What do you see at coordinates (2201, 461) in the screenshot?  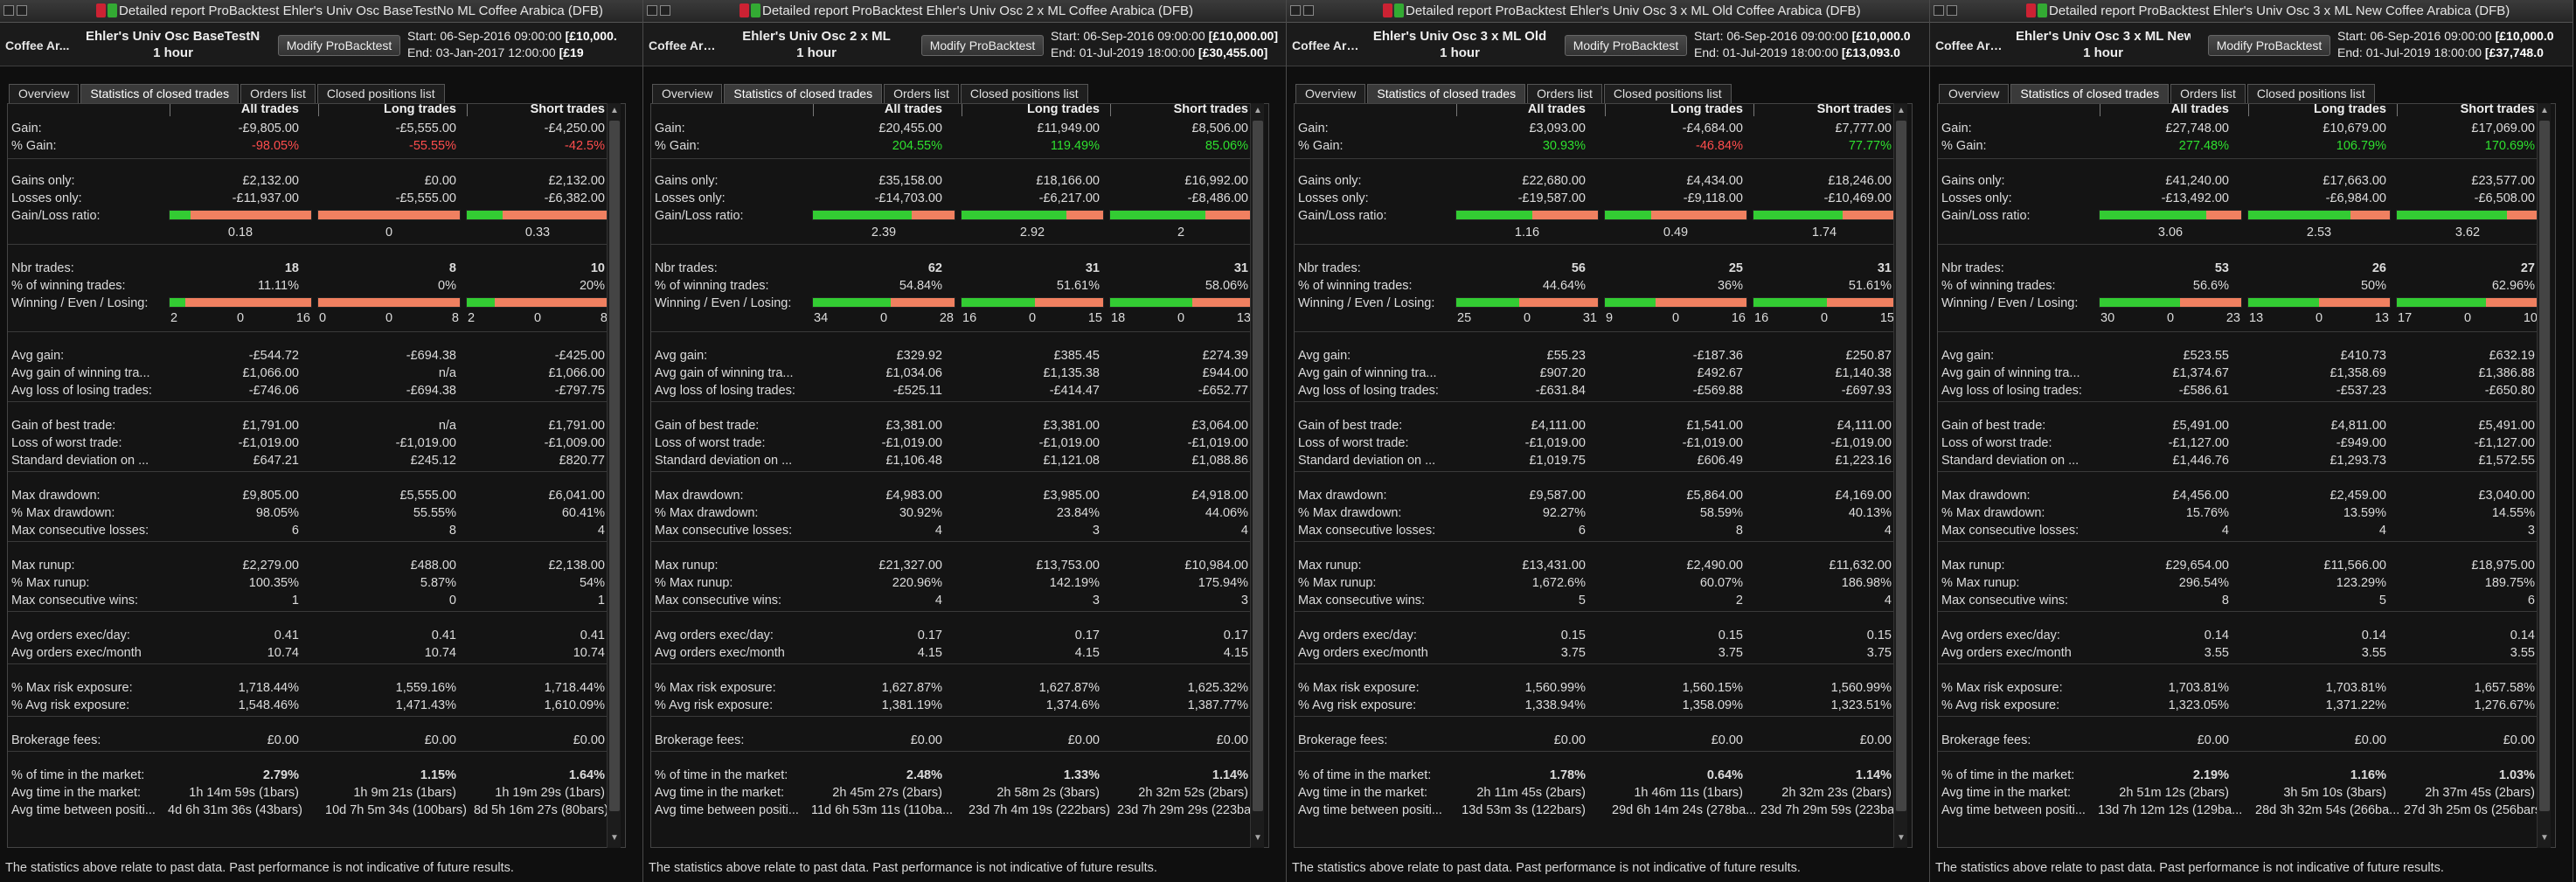 I see `stat-value-all: £1,446.76` at bounding box center [2201, 461].